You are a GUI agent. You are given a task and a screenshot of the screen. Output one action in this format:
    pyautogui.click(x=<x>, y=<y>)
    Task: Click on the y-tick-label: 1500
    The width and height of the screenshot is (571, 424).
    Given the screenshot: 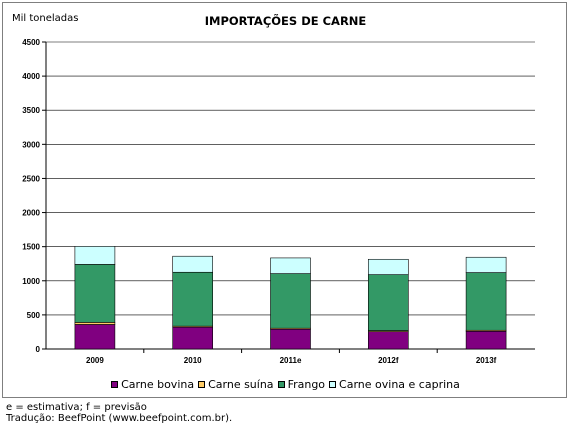 What is the action you would take?
    pyautogui.click(x=31, y=247)
    